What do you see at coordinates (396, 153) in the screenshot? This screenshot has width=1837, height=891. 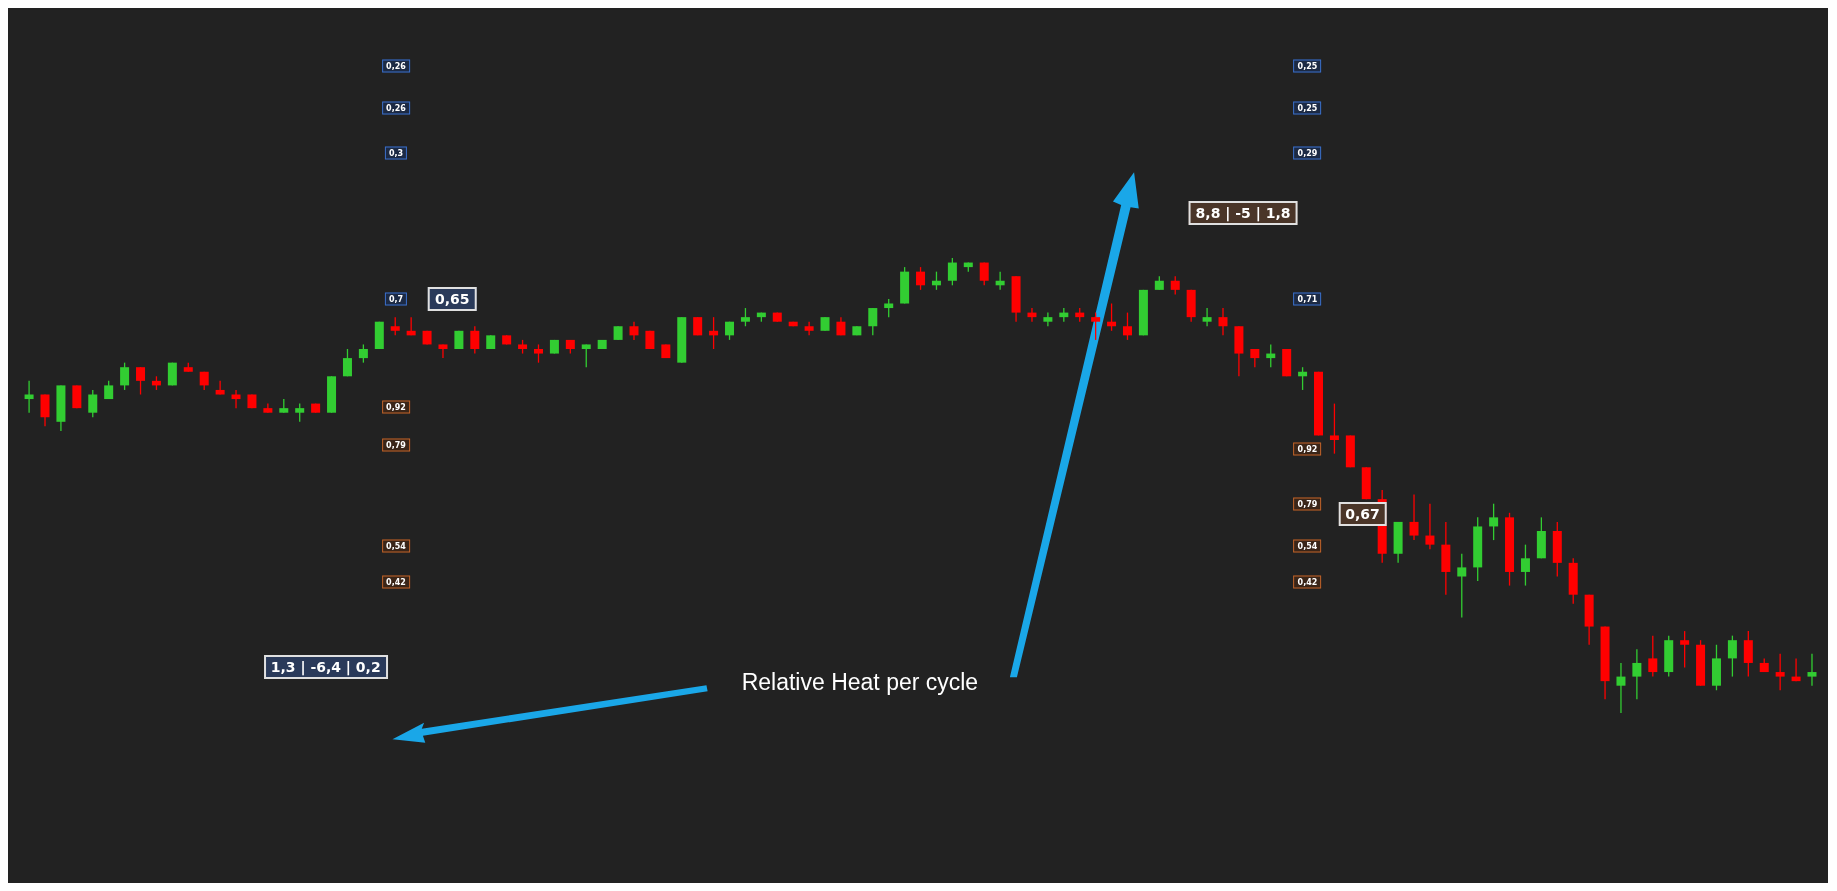 I see `text: 0,3` at bounding box center [396, 153].